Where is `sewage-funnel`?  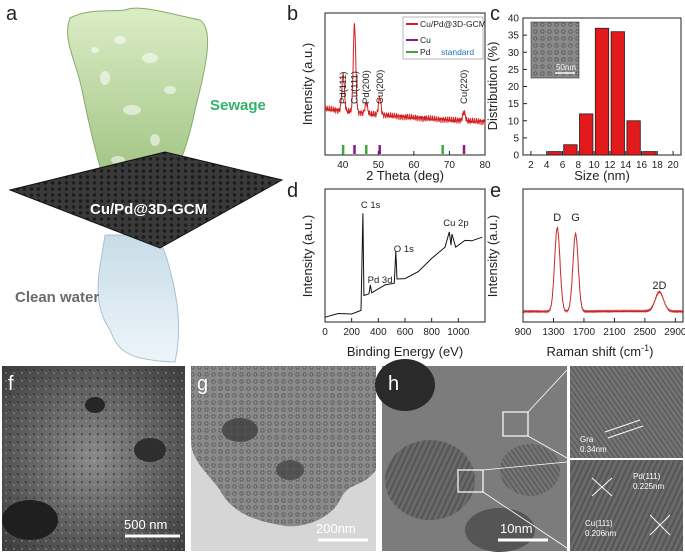 sewage-funnel is located at coordinates (138, 104).